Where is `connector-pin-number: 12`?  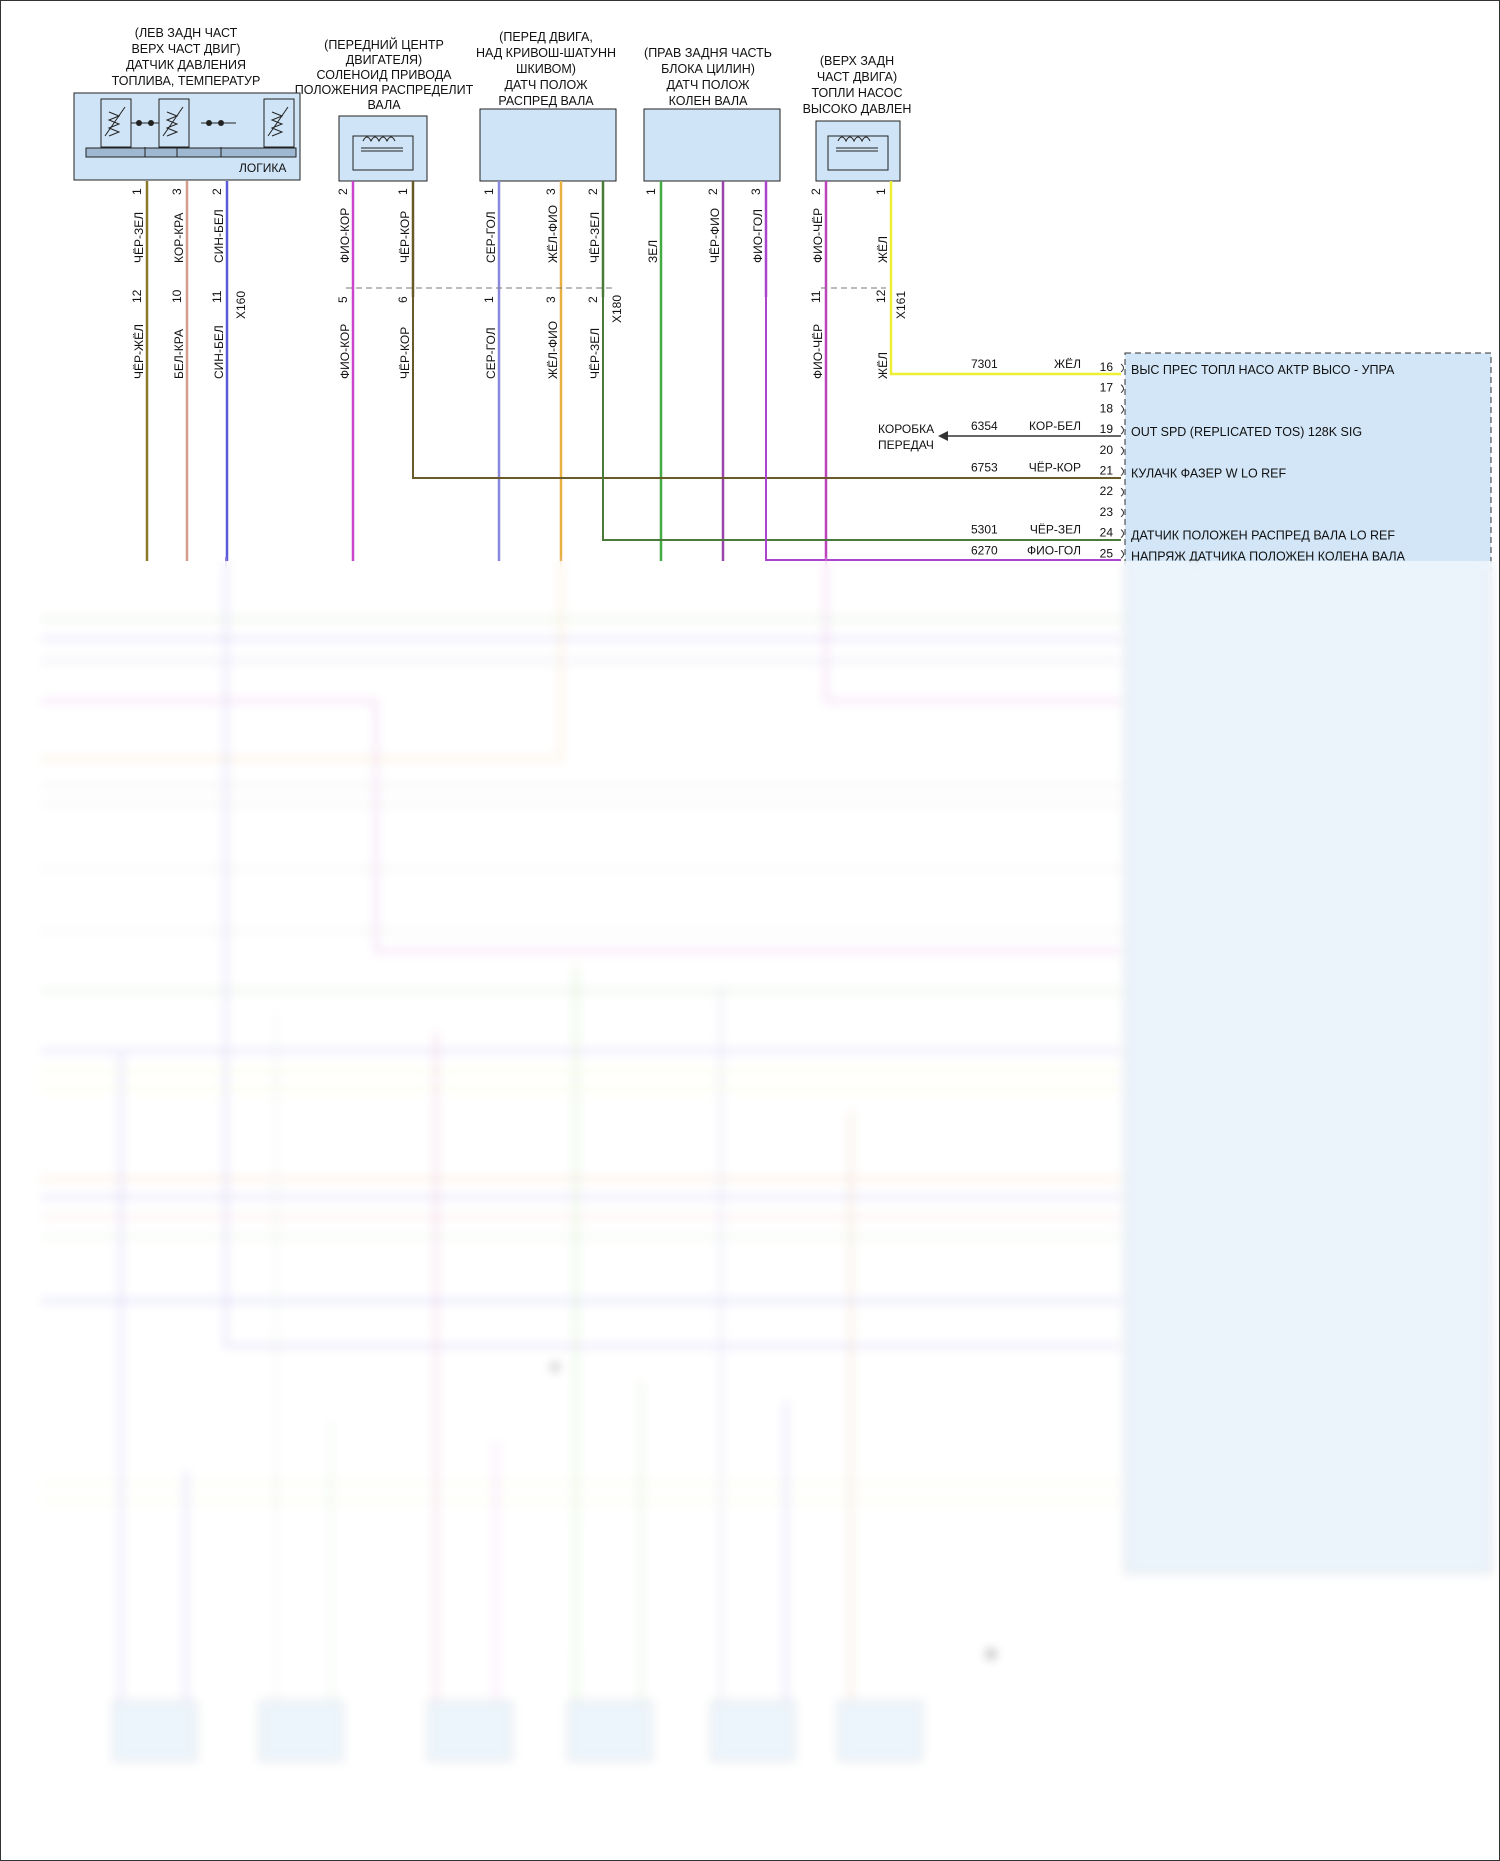 connector-pin-number: 12 is located at coordinates (137, 296).